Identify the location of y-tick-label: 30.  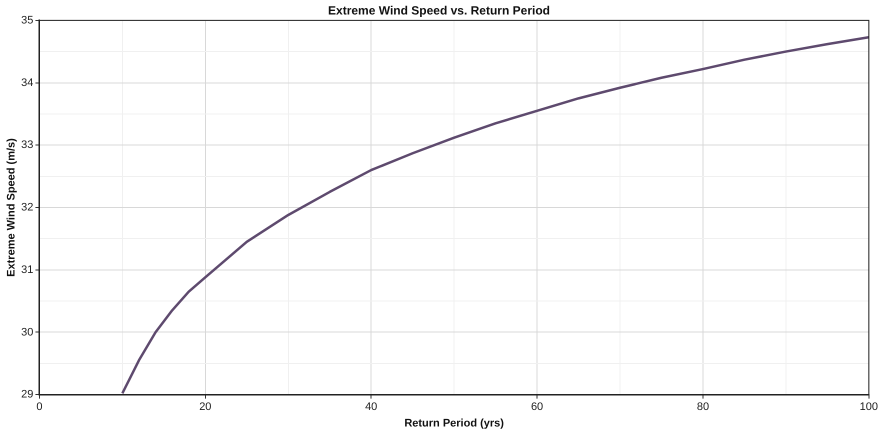
(27, 332).